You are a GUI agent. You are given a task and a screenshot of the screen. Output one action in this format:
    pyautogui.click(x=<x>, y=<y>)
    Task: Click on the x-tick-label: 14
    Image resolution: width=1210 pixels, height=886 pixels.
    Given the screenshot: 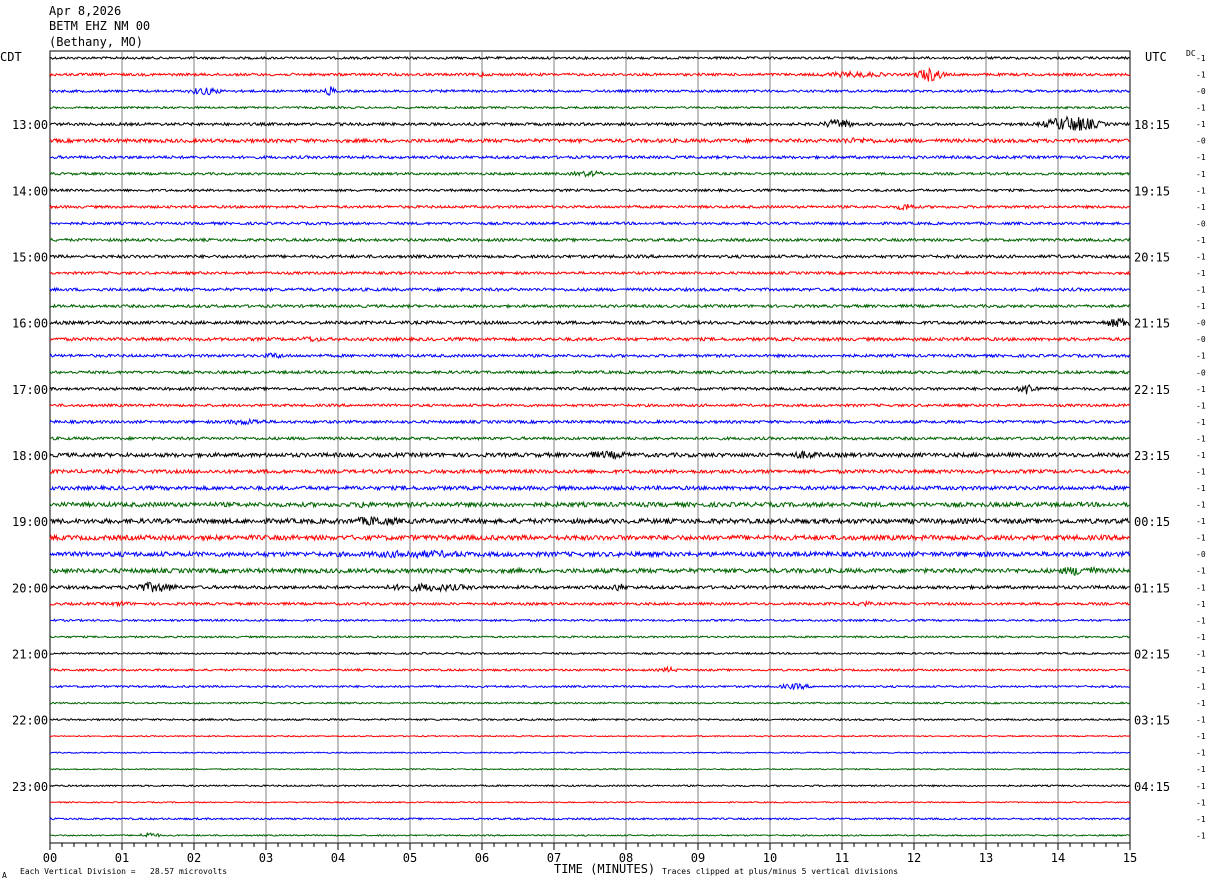 What is the action you would take?
    pyautogui.click(x=1058, y=858)
    